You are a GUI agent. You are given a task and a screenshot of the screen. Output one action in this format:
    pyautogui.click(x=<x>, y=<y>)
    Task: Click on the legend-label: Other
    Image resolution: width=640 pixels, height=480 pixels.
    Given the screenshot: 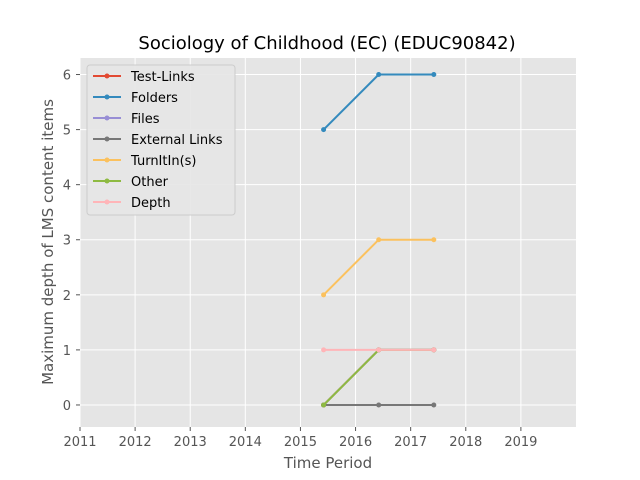 What is the action you would take?
    pyautogui.click(x=150, y=182)
    